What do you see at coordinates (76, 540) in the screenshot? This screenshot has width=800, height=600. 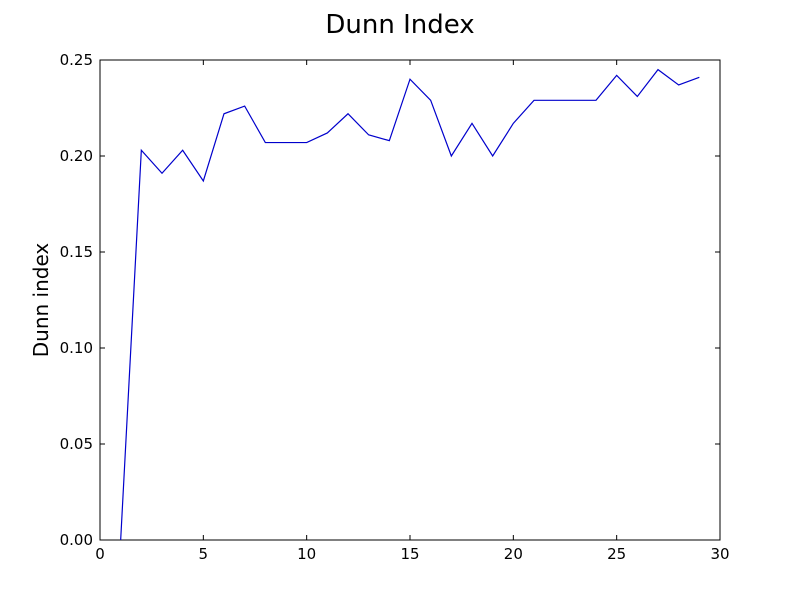 I see `y-tick-label: 0.00` at bounding box center [76, 540].